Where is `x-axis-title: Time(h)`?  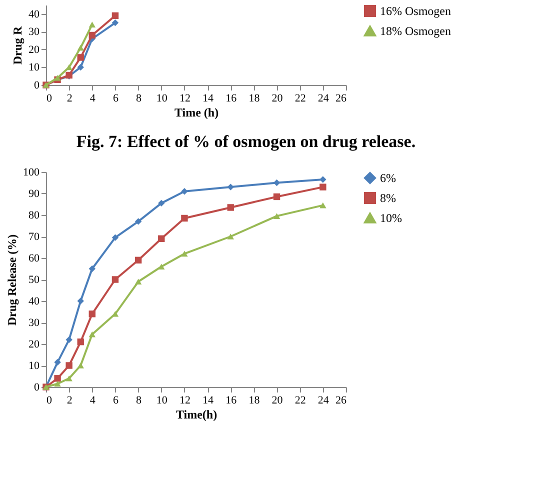
x-axis-title: Time(h) is located at coordinates (197, 415).